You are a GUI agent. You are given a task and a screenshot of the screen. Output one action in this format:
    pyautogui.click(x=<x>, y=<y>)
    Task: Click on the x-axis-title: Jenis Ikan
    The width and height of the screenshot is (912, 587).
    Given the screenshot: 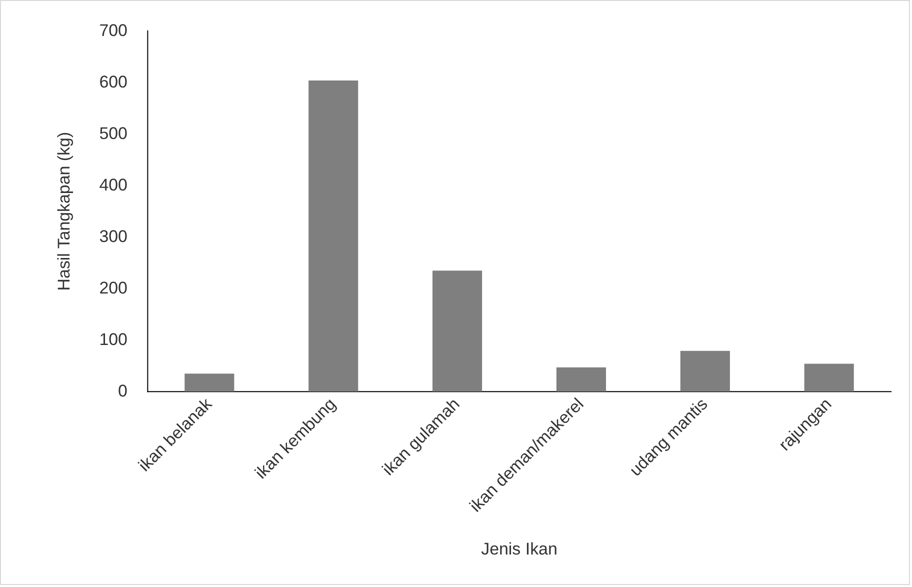 What is the action you would take?
    pyautogui.click(x=519, y=549)
    